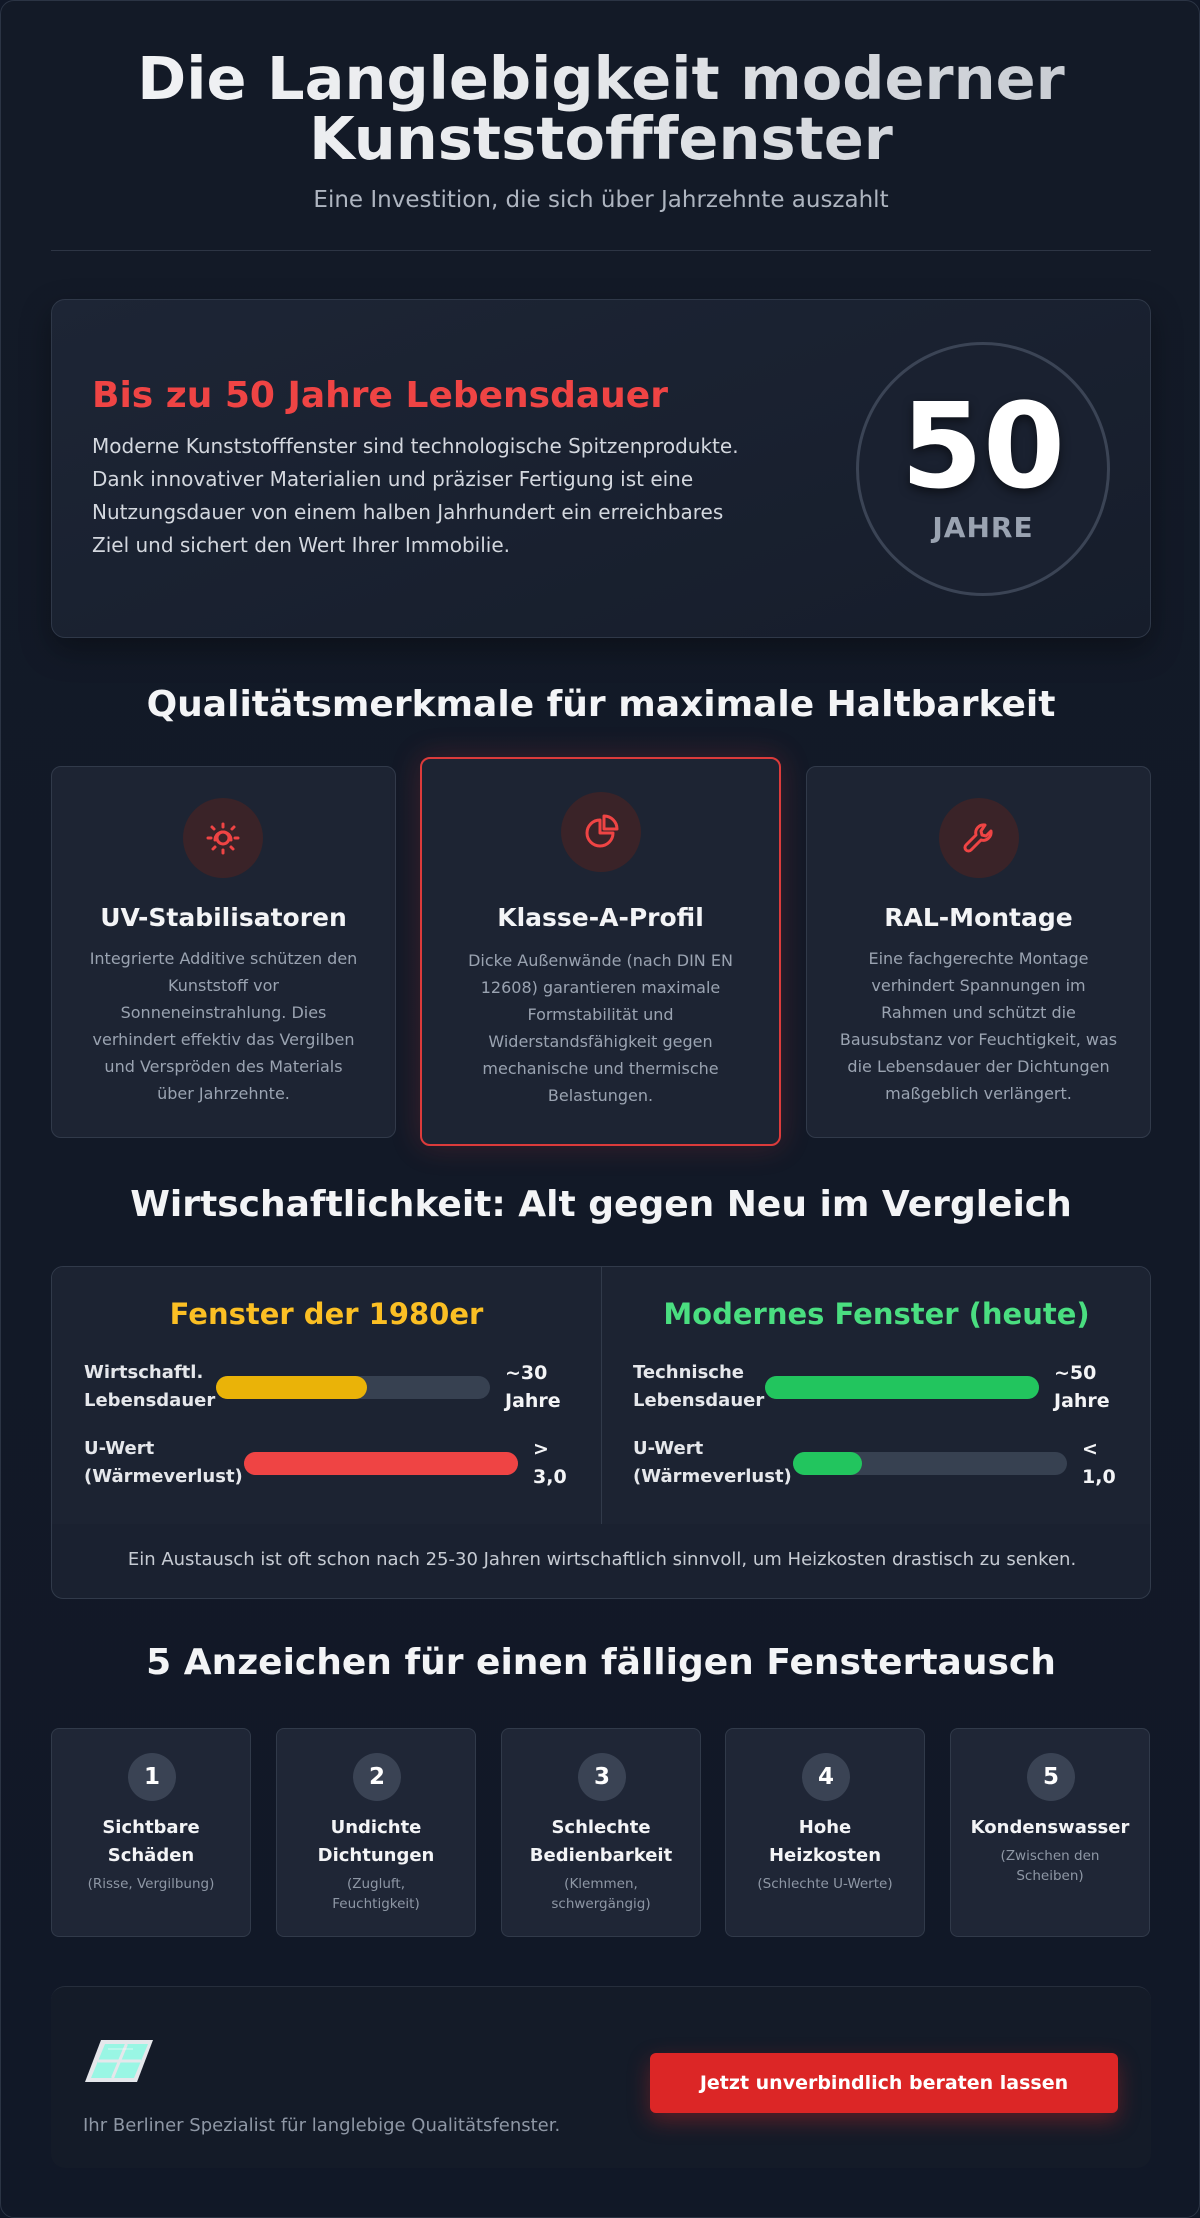  What do you see at coordinates (380, 395) in the screenshot?
I see `hero-title: Bis zu 50 Jahre Lebensdauer` at bounding box center [380, 395].